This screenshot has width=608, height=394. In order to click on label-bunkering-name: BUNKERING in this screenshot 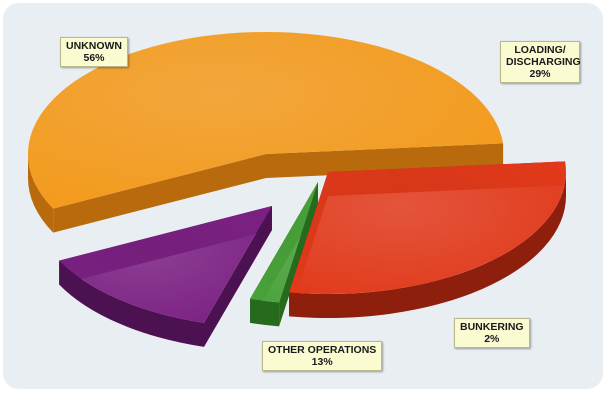, I will do `click(492, 327)`.